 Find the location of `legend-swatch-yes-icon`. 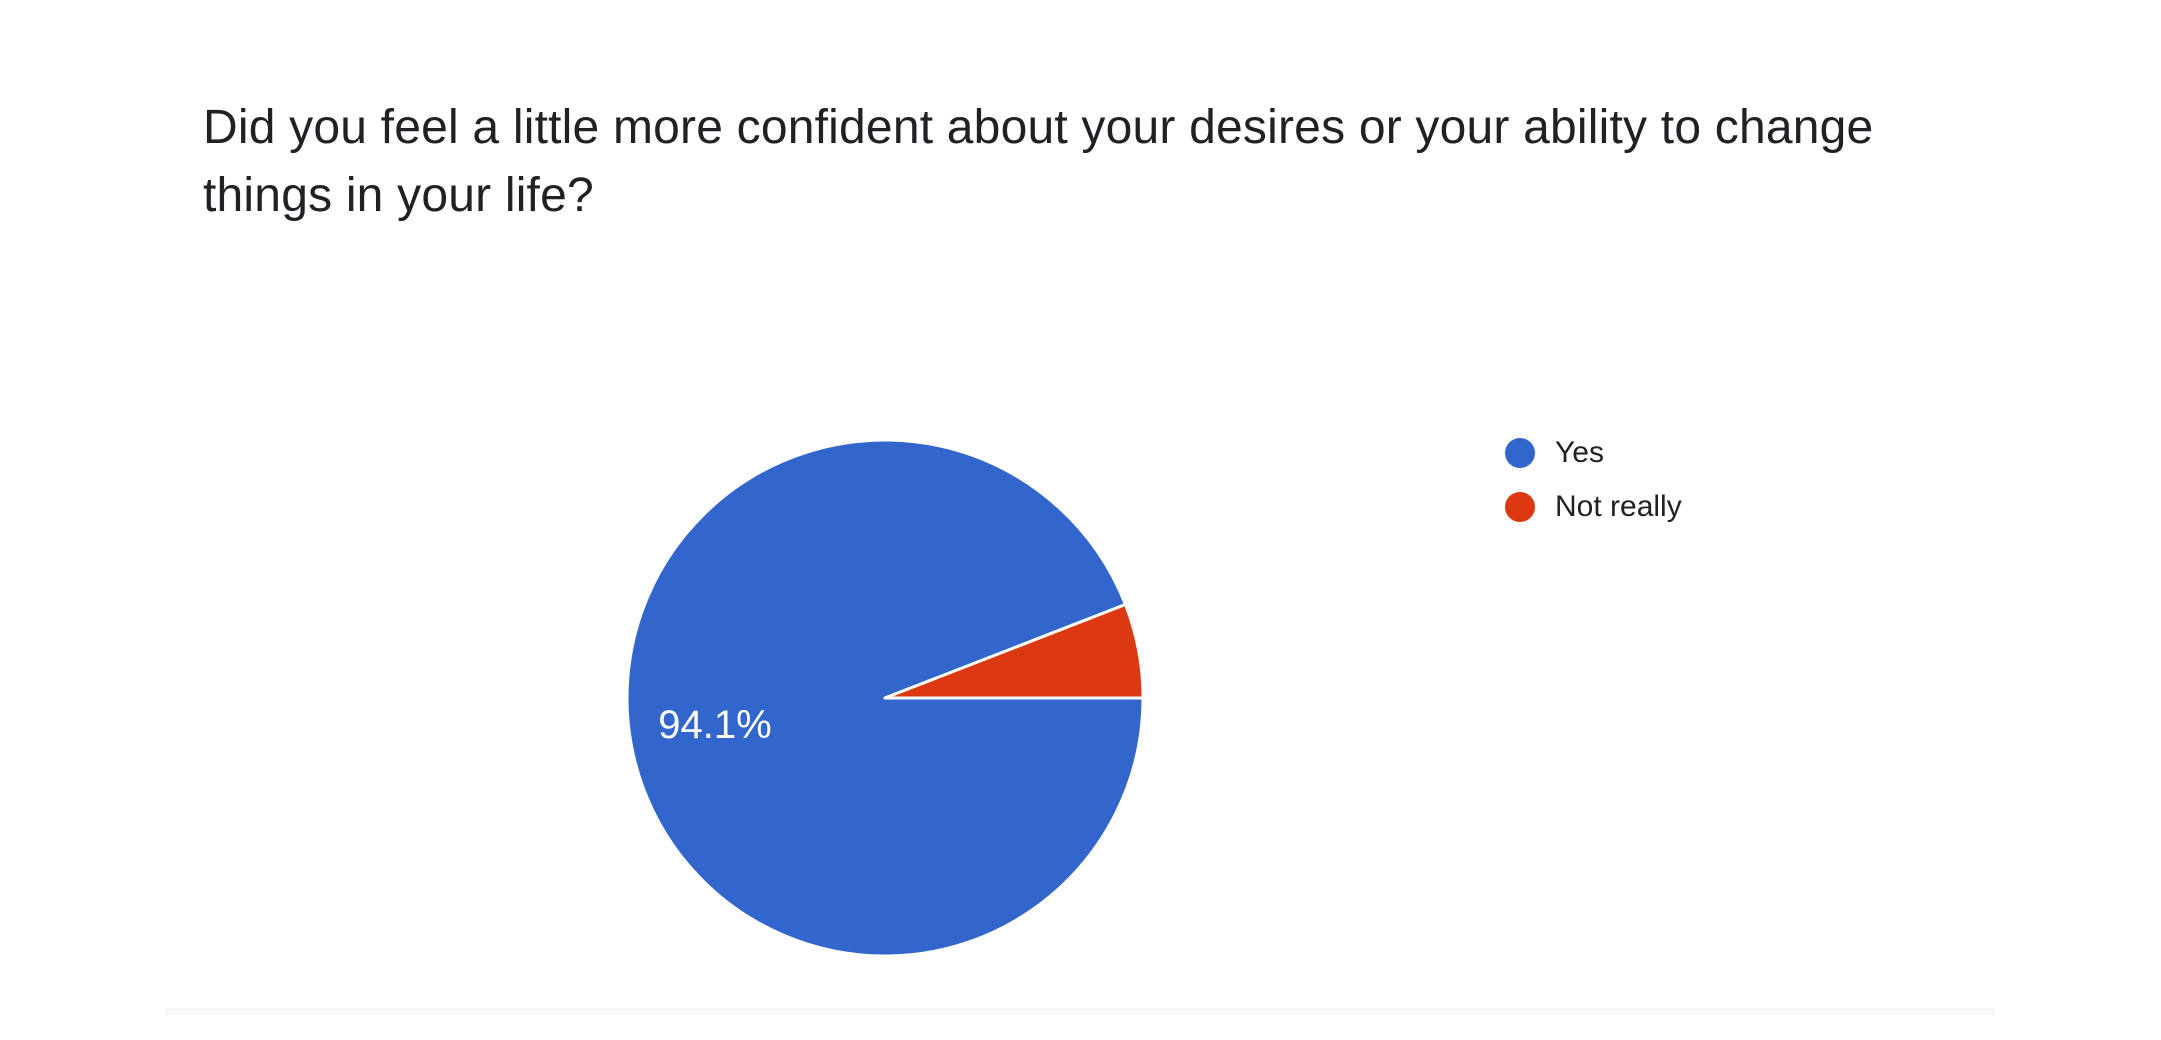

legend-swatch-yes-icon is located at coordinates (1520, 453).